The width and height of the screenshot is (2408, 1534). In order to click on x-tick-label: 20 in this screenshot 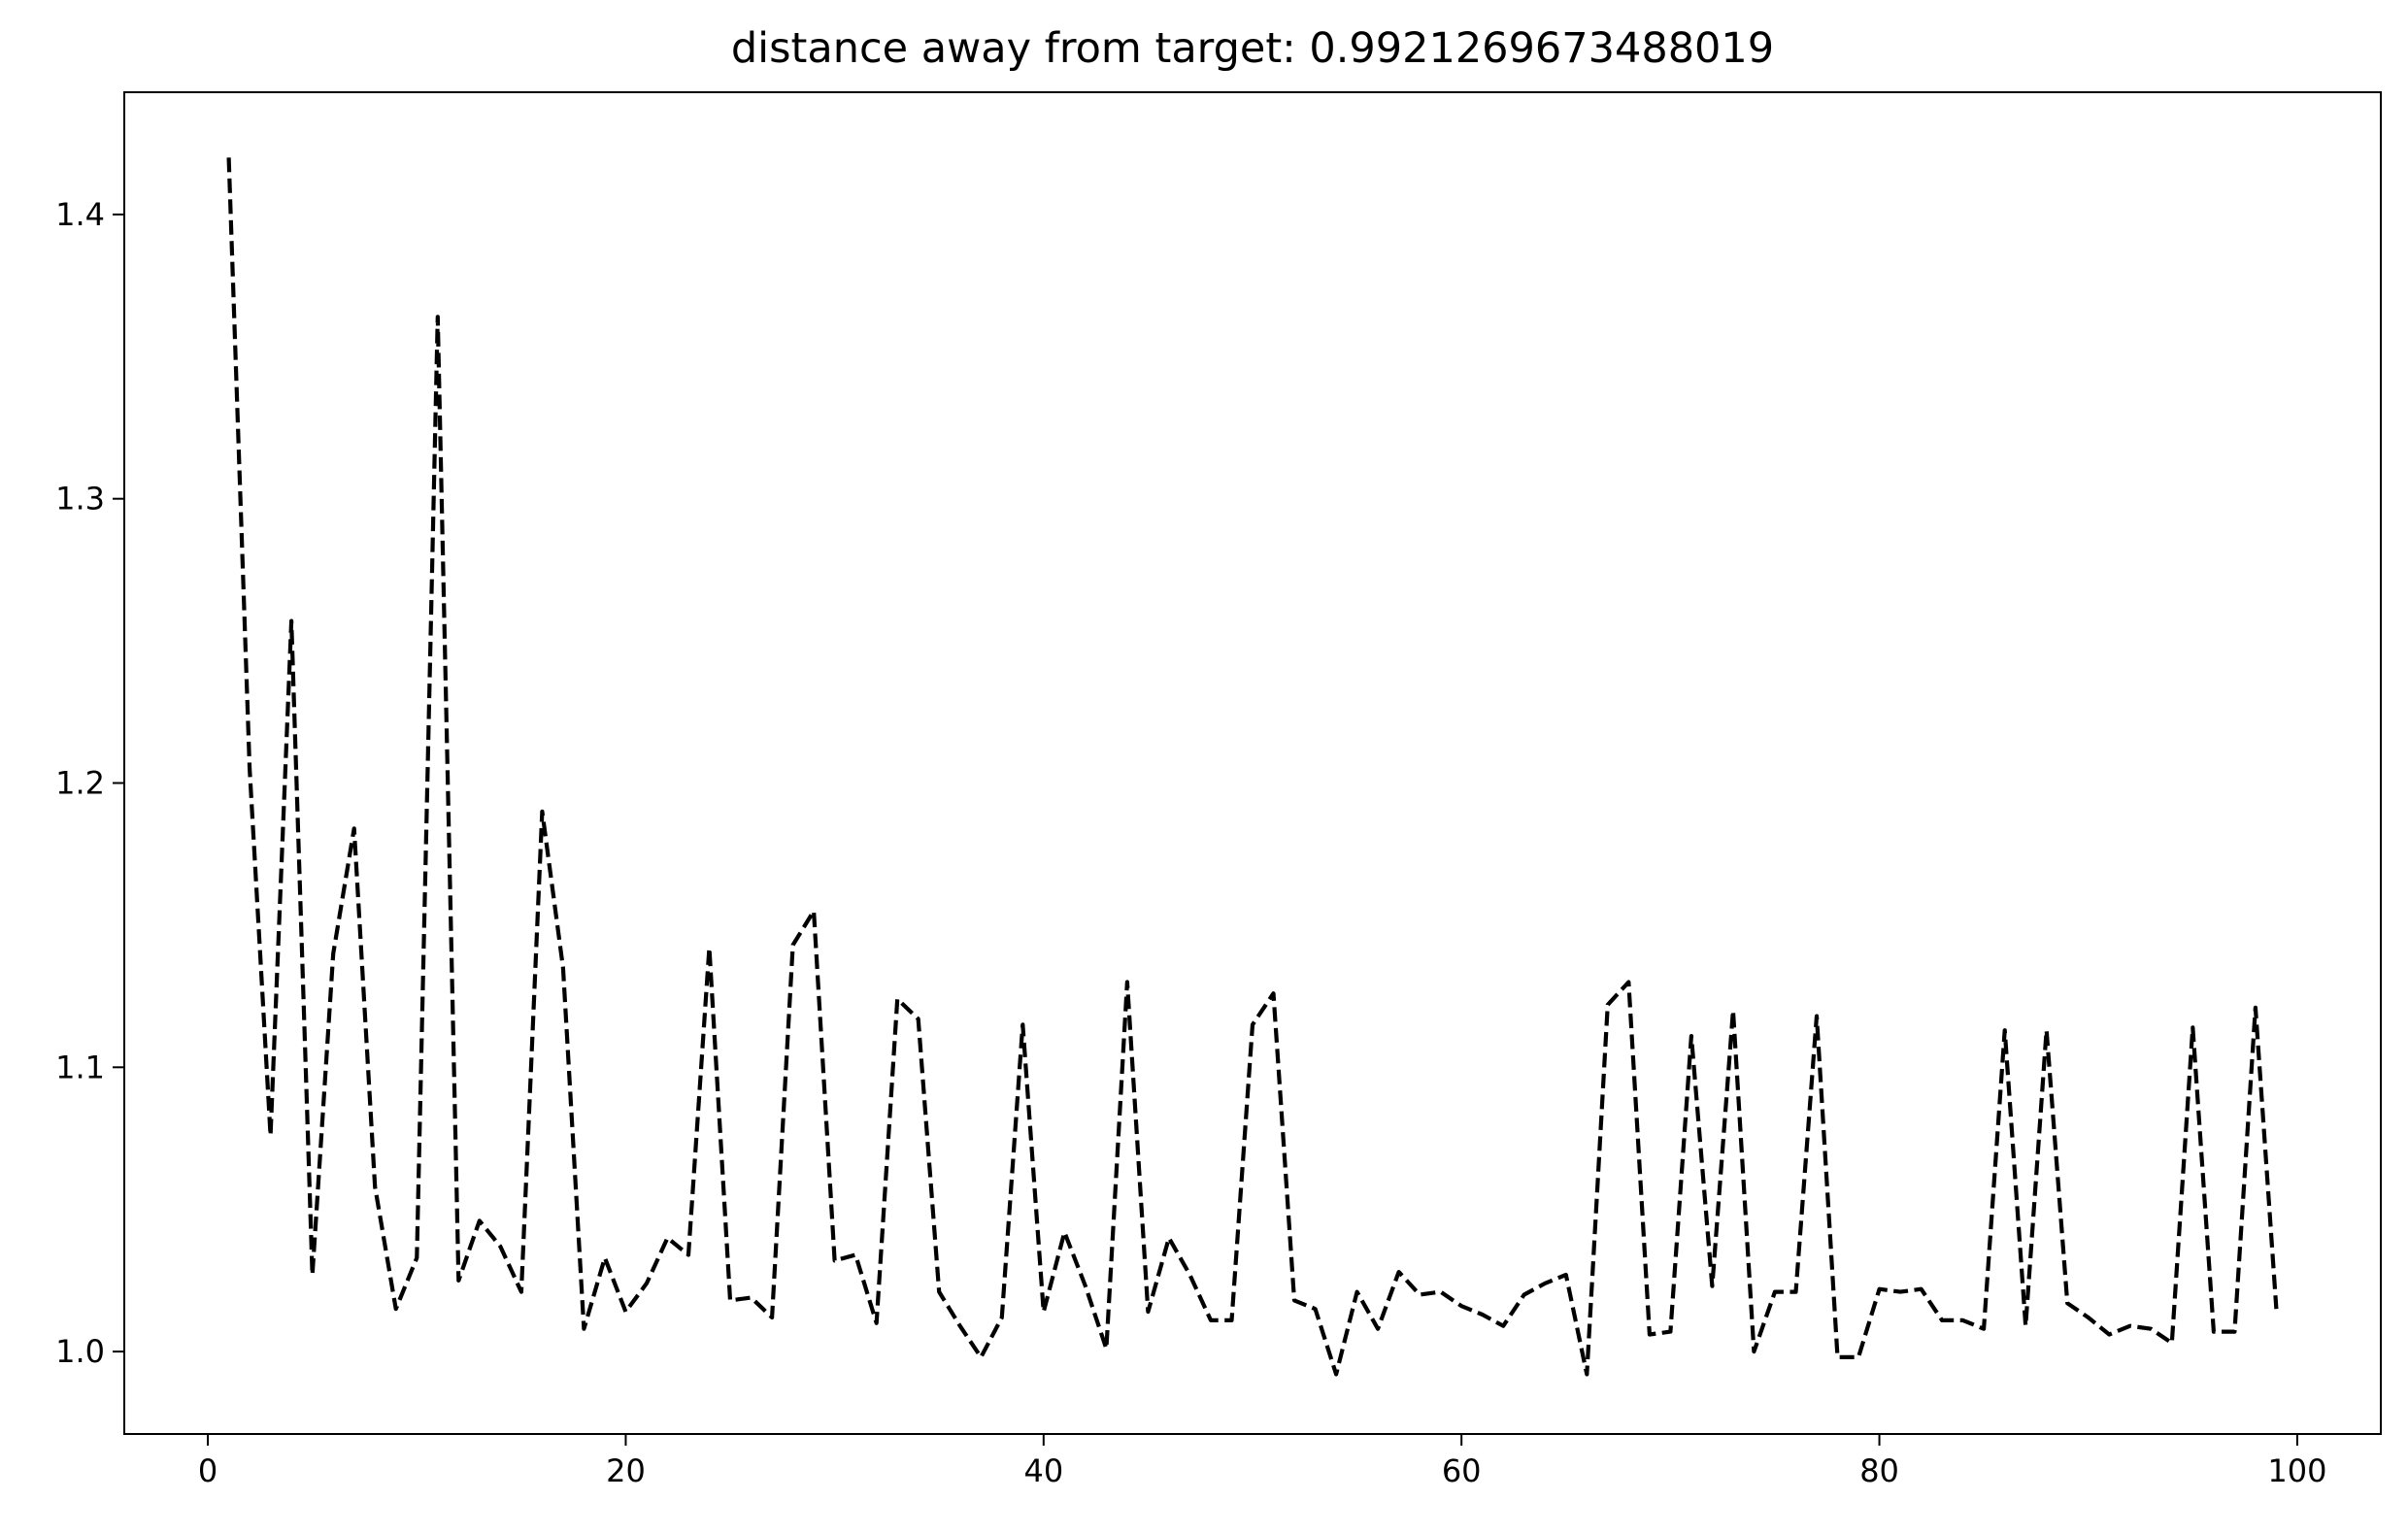, I will do `click(626, 1470)`.